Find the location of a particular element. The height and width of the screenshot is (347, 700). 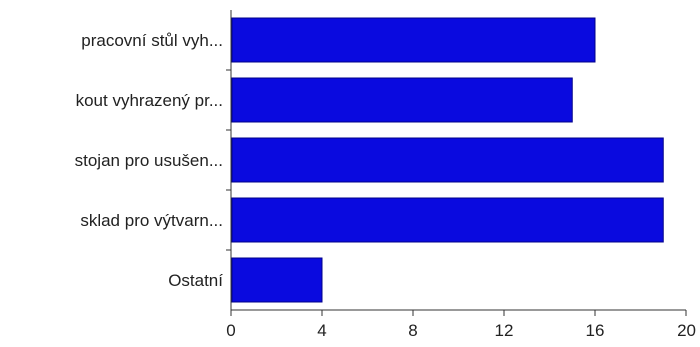

x-tick-label: 8 is located at coordinates (412, 330).